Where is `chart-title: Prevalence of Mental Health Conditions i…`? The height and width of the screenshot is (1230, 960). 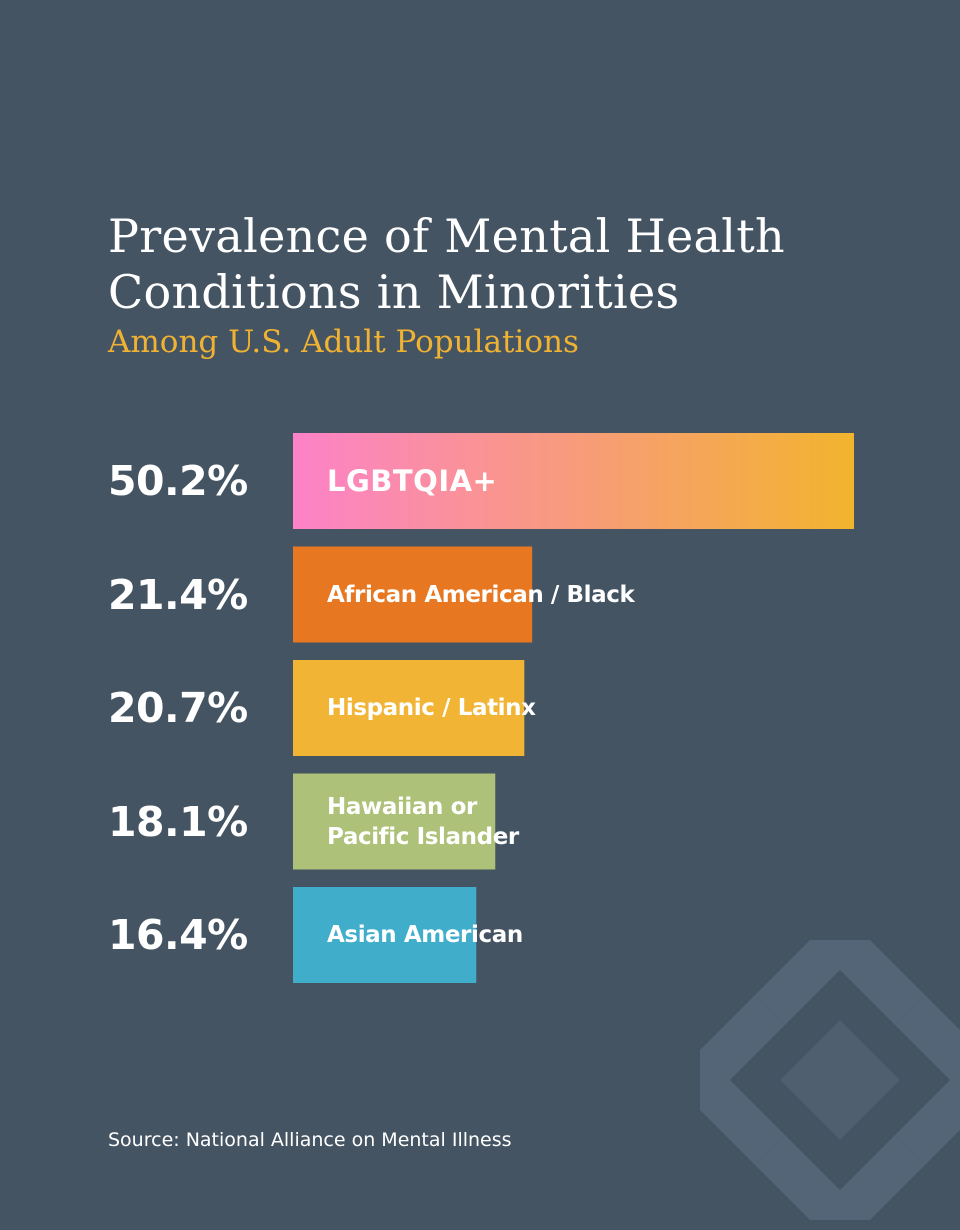
chart-title: Prevalence of Mental Health Conditions i… is located at coordinates (446, 264).